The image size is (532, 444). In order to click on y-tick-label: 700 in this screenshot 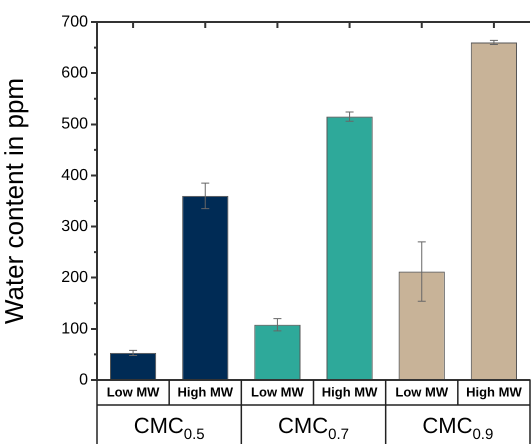, I will do `click(74, 21)`.